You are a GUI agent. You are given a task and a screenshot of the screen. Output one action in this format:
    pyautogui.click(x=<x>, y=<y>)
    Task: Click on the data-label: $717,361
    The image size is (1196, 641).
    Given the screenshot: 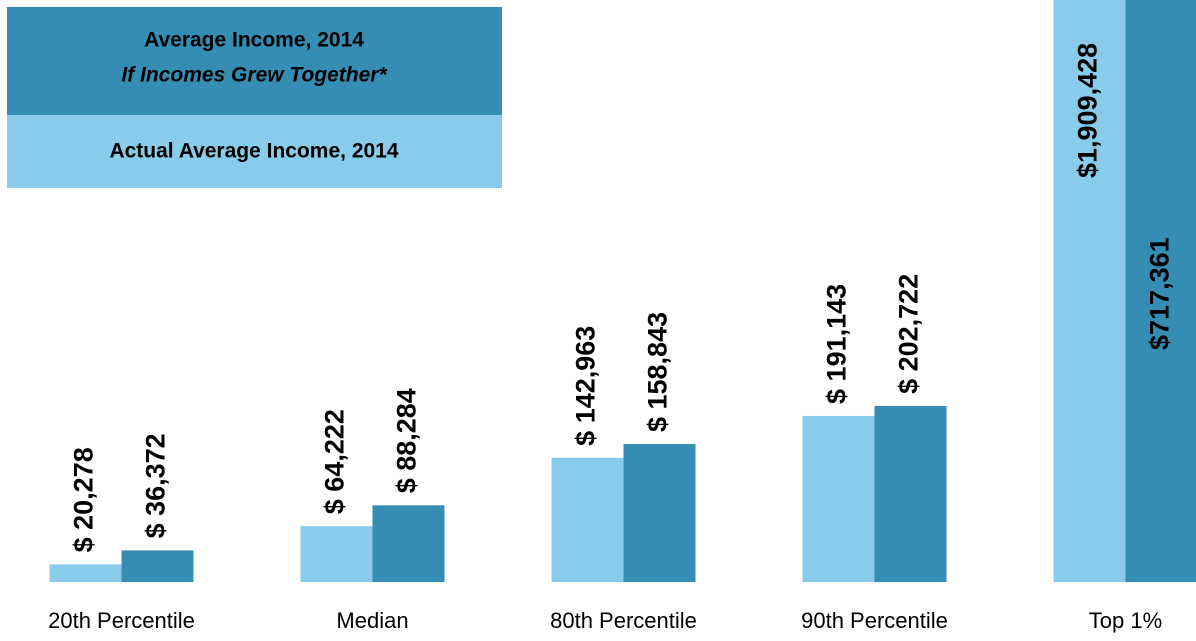 What is the action you would take?
    pyautogui.click(x=1160, y=293)
    